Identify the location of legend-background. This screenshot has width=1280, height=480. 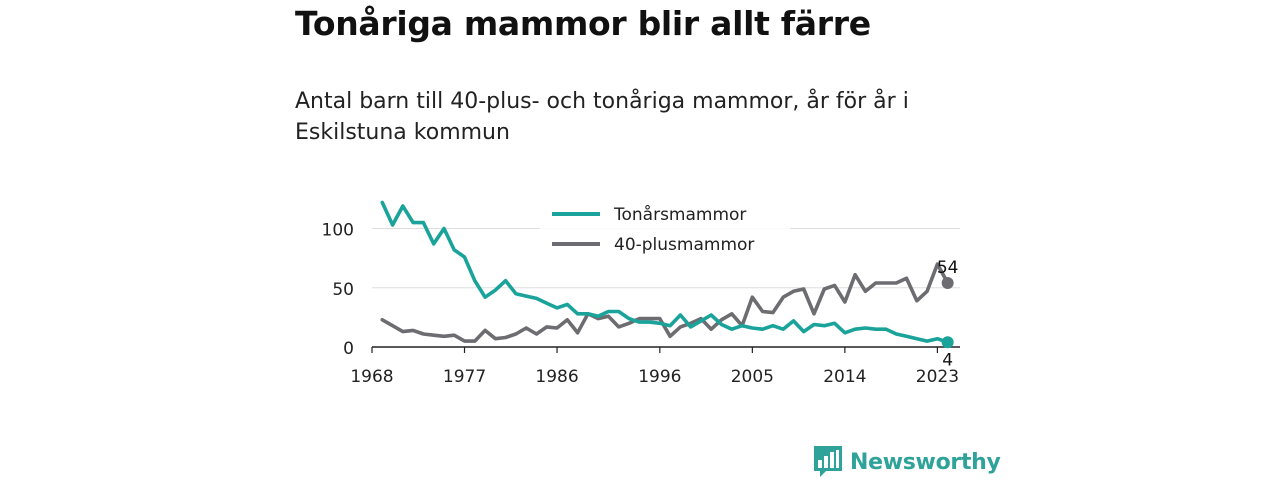
(665, 228).